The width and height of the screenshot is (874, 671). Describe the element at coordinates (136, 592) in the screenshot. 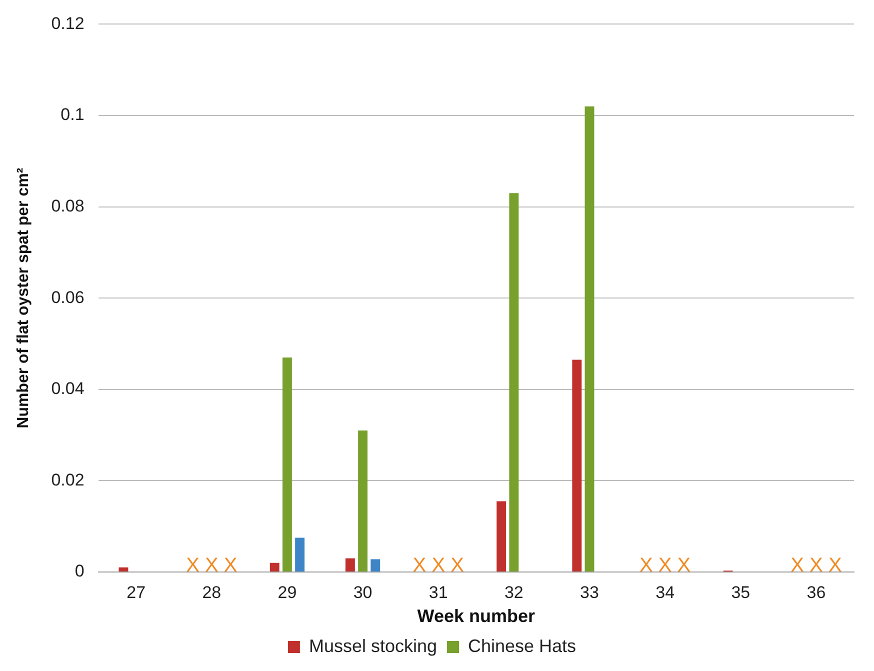

I see `x-tick-label: 27` at that location.